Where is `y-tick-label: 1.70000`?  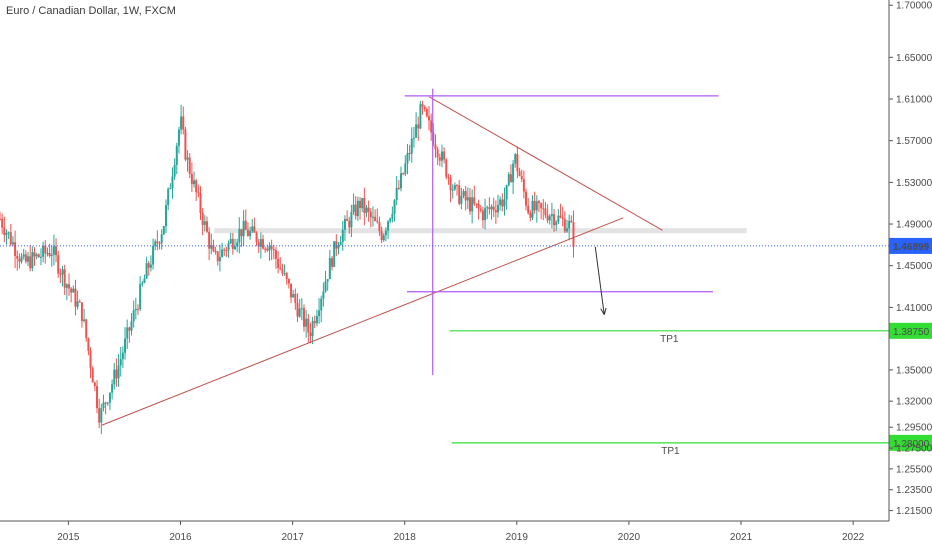 y-tick-label: 1.70000 is located at coordinates (914, 6).